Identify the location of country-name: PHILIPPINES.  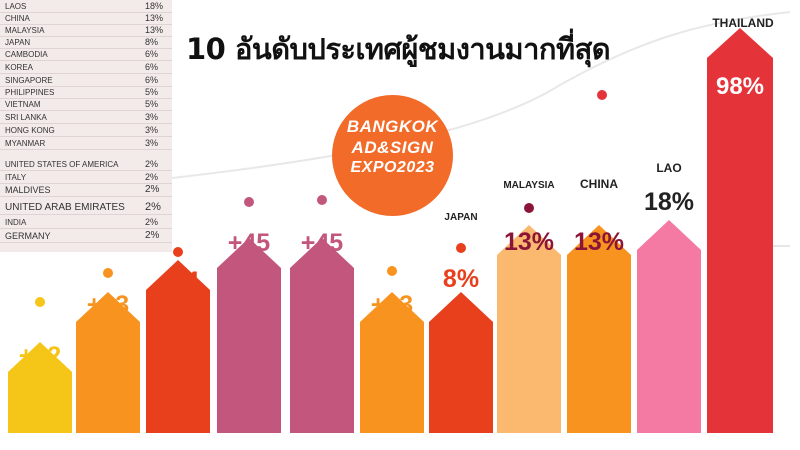
(30, 92).